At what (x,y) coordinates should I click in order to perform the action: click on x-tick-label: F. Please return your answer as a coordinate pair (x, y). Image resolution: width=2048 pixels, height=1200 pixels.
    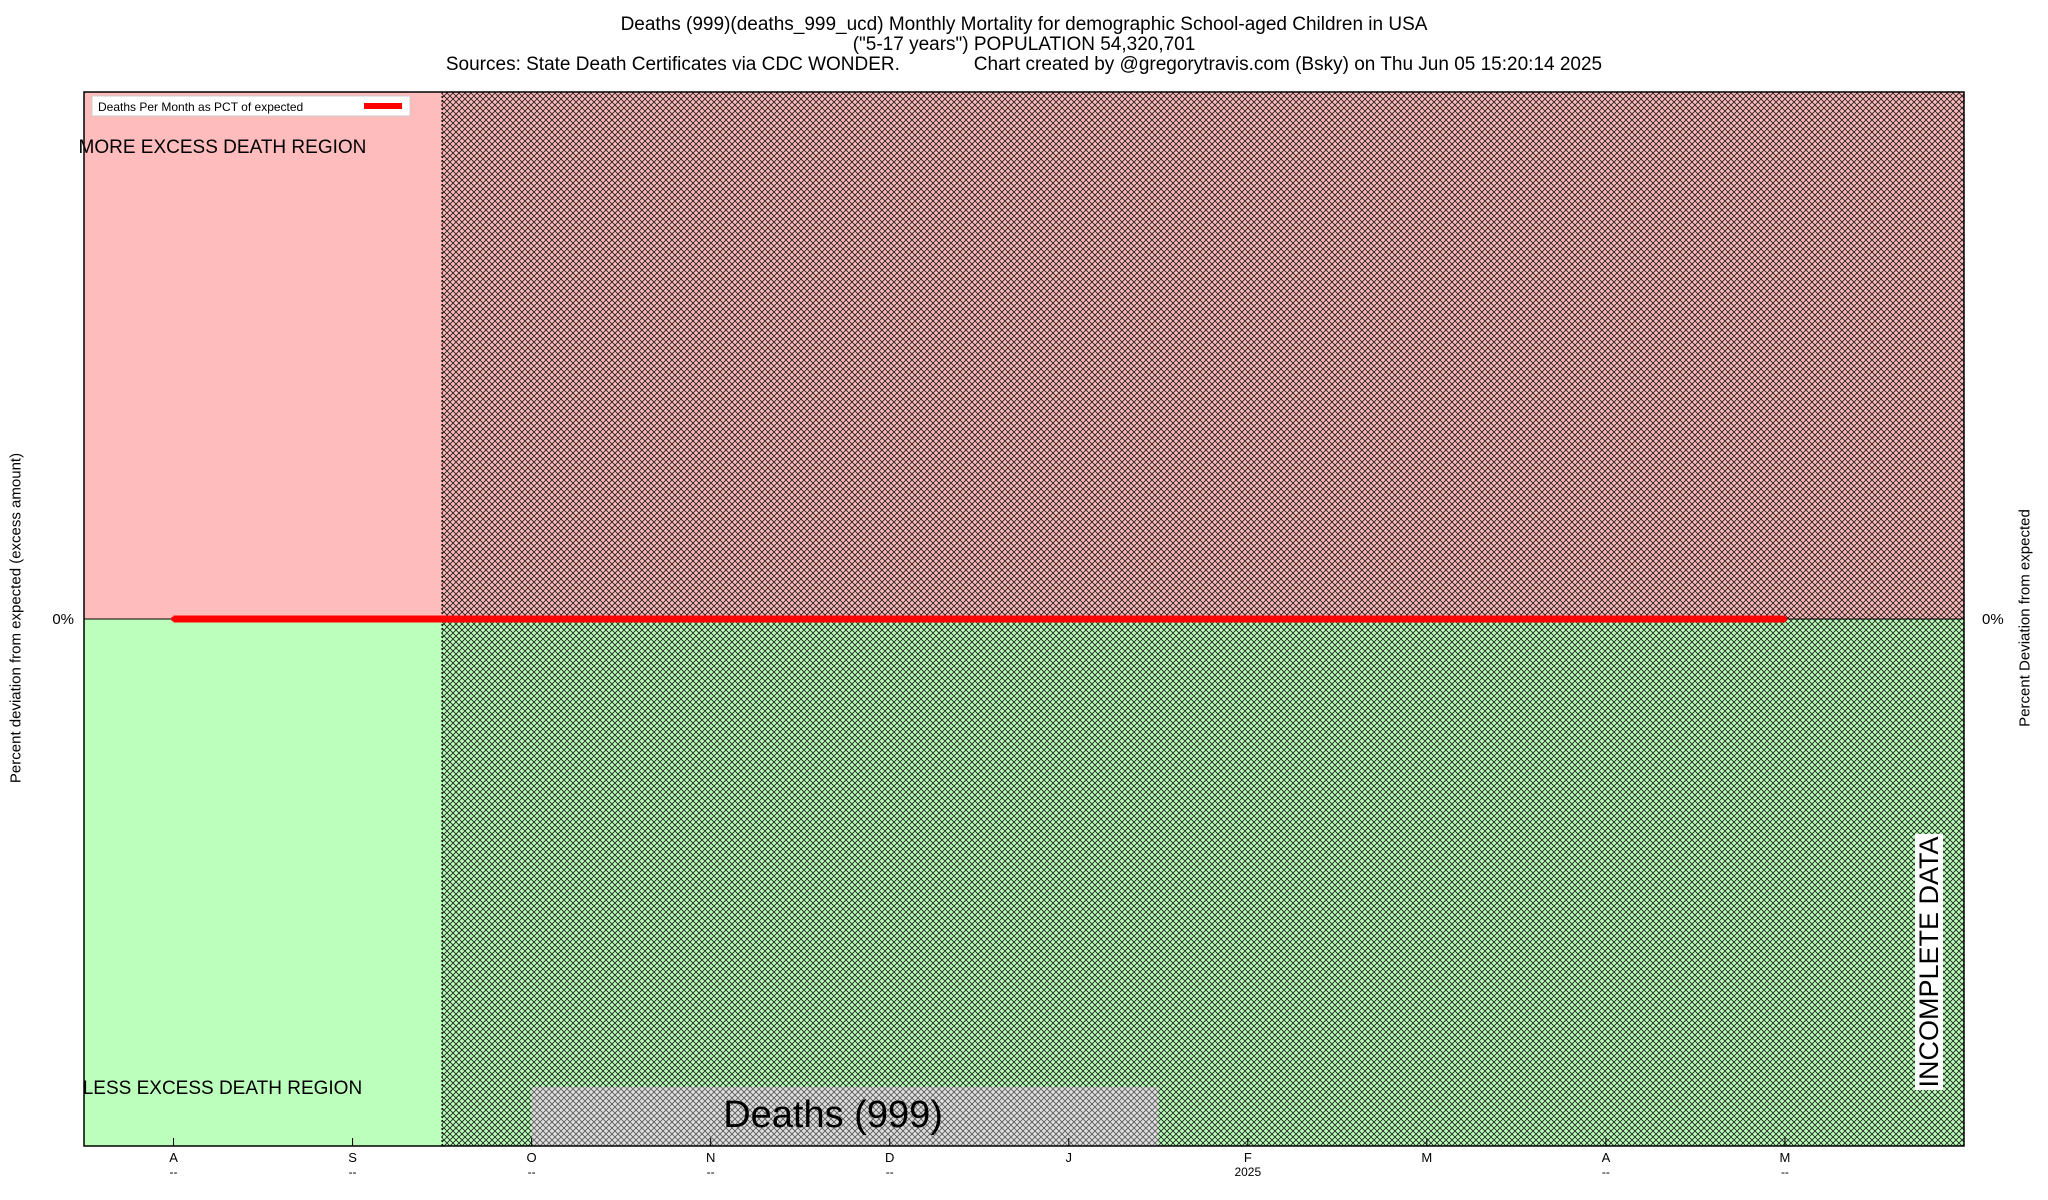
    Looking at the image, I should click on (1248, 1157).